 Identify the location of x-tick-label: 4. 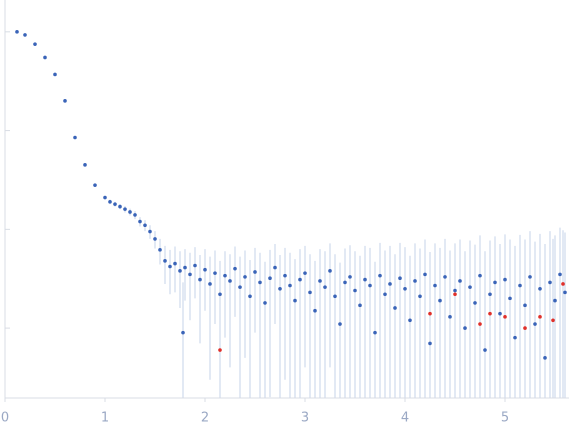
(405, 418).